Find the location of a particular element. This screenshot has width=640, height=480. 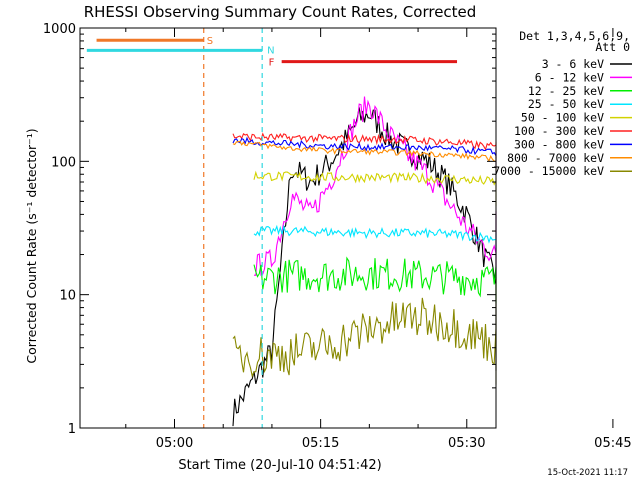

legend-entry-label-3: 25 - 50 keV is located at coordinates (566, 104).